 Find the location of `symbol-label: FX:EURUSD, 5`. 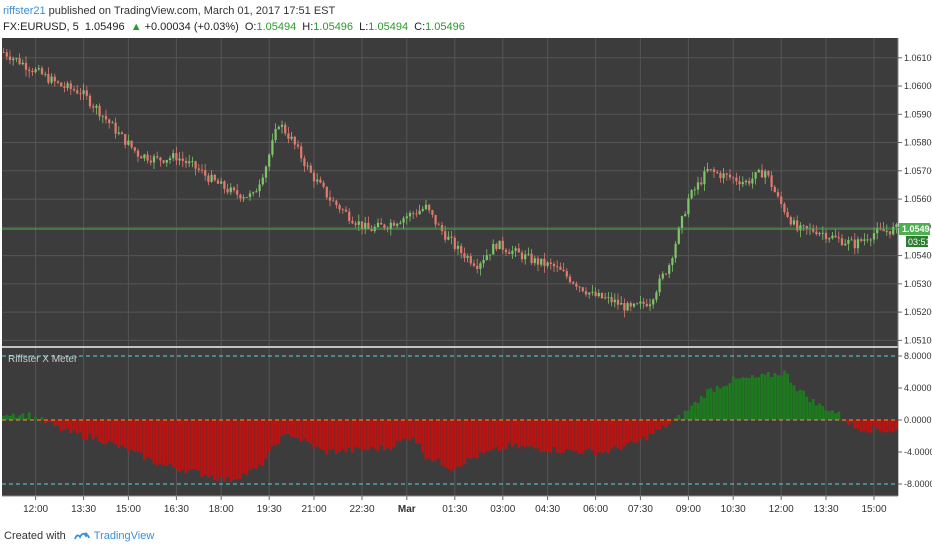

symbol-label: FX:EURUSD, 5 is located at coordinates (41, 27).